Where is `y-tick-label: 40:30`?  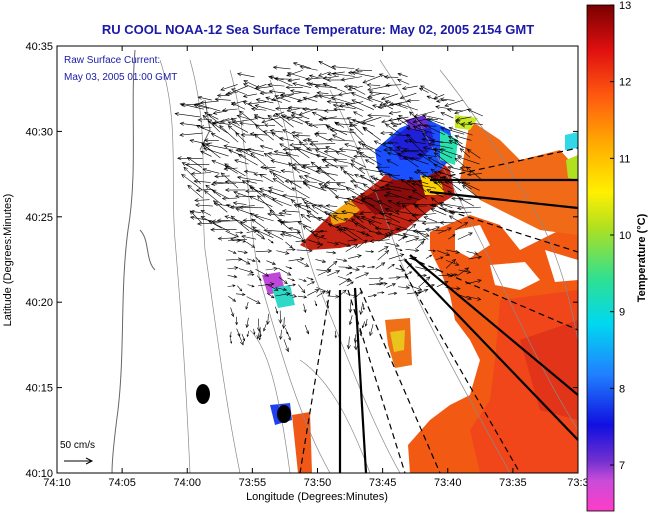 y-tick-label: 40:30 is located at coordinates (39, 132).